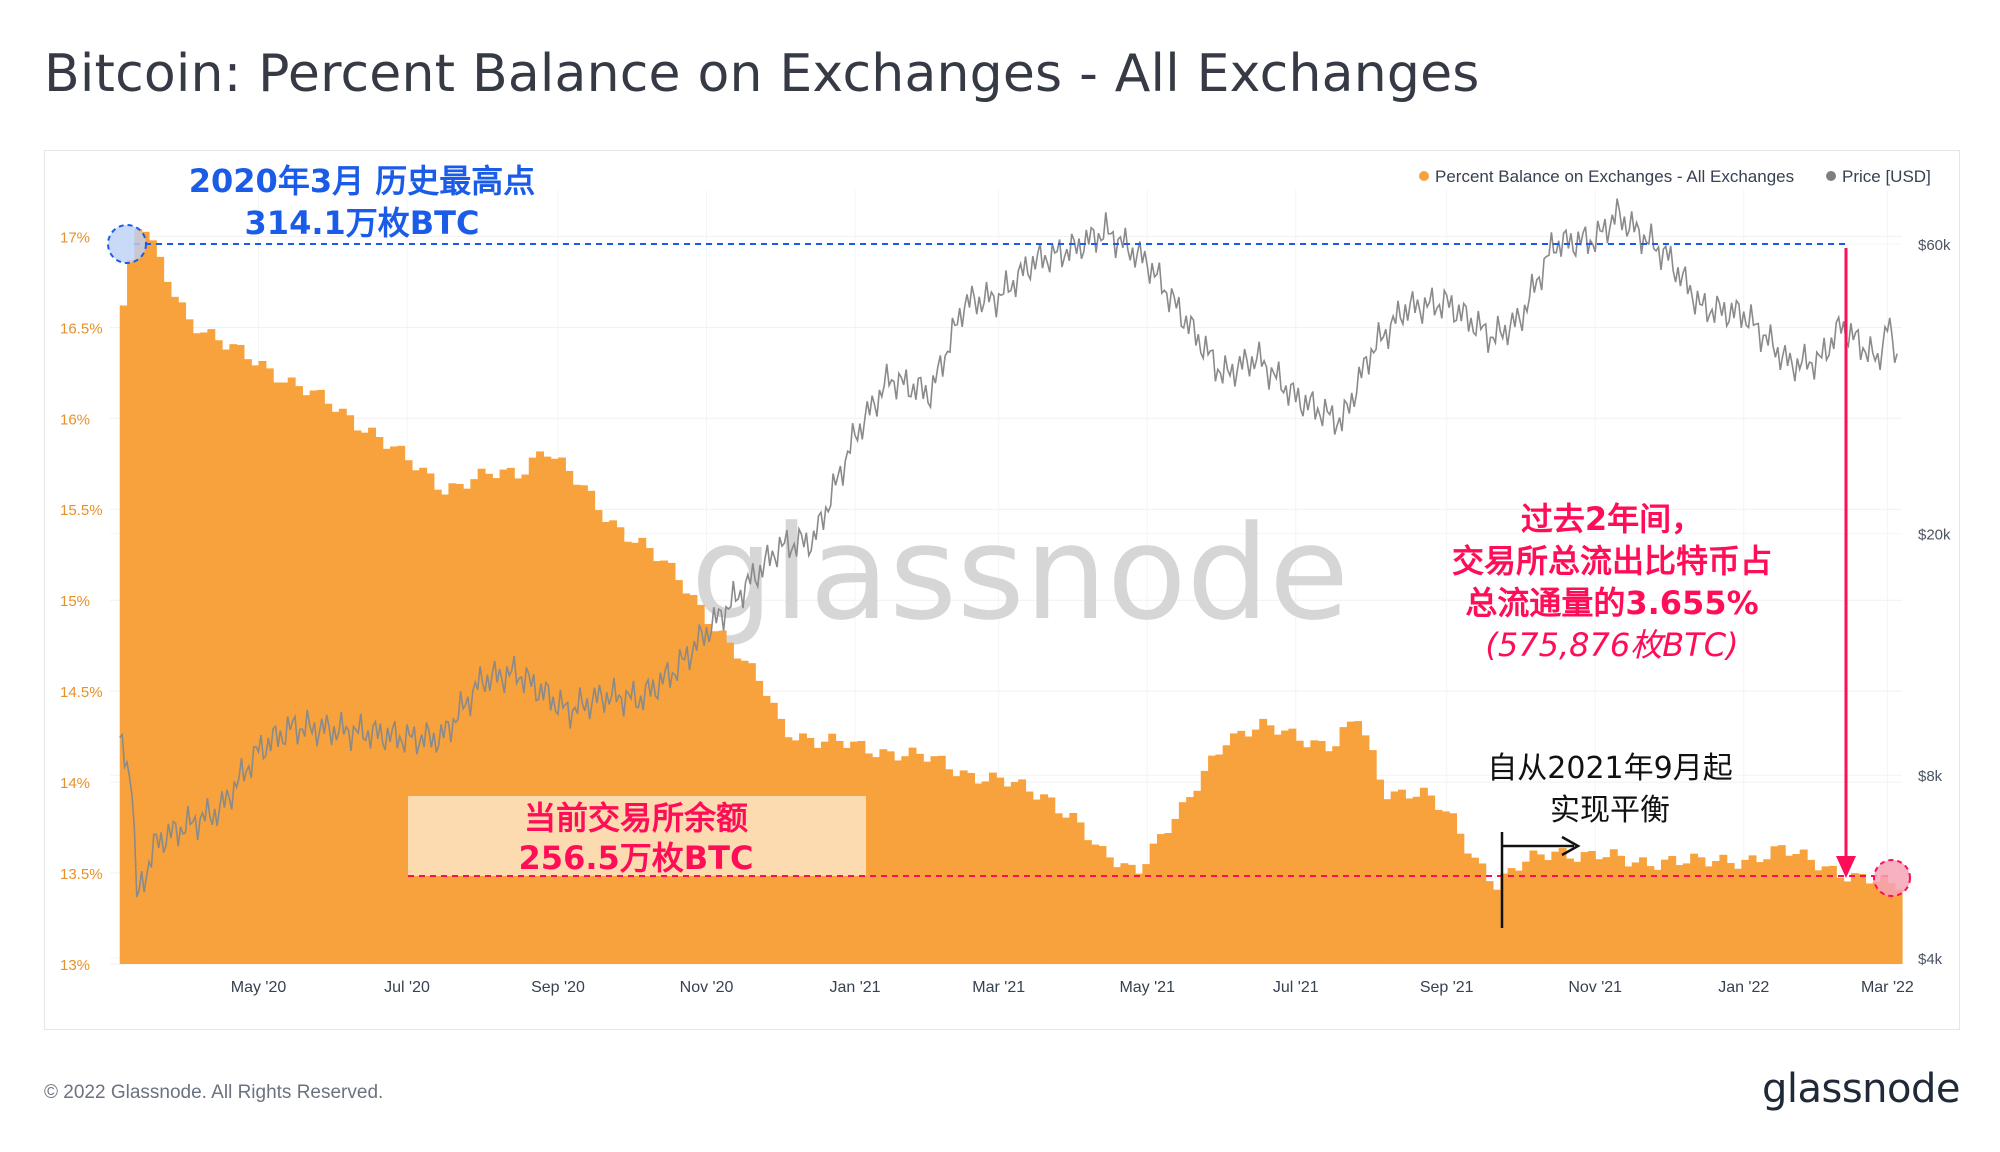 The image size is (2000, 1152). Describe the element at coordinates (1424, 176) in the screenshot. I see `legend-dot-balance` at that location.